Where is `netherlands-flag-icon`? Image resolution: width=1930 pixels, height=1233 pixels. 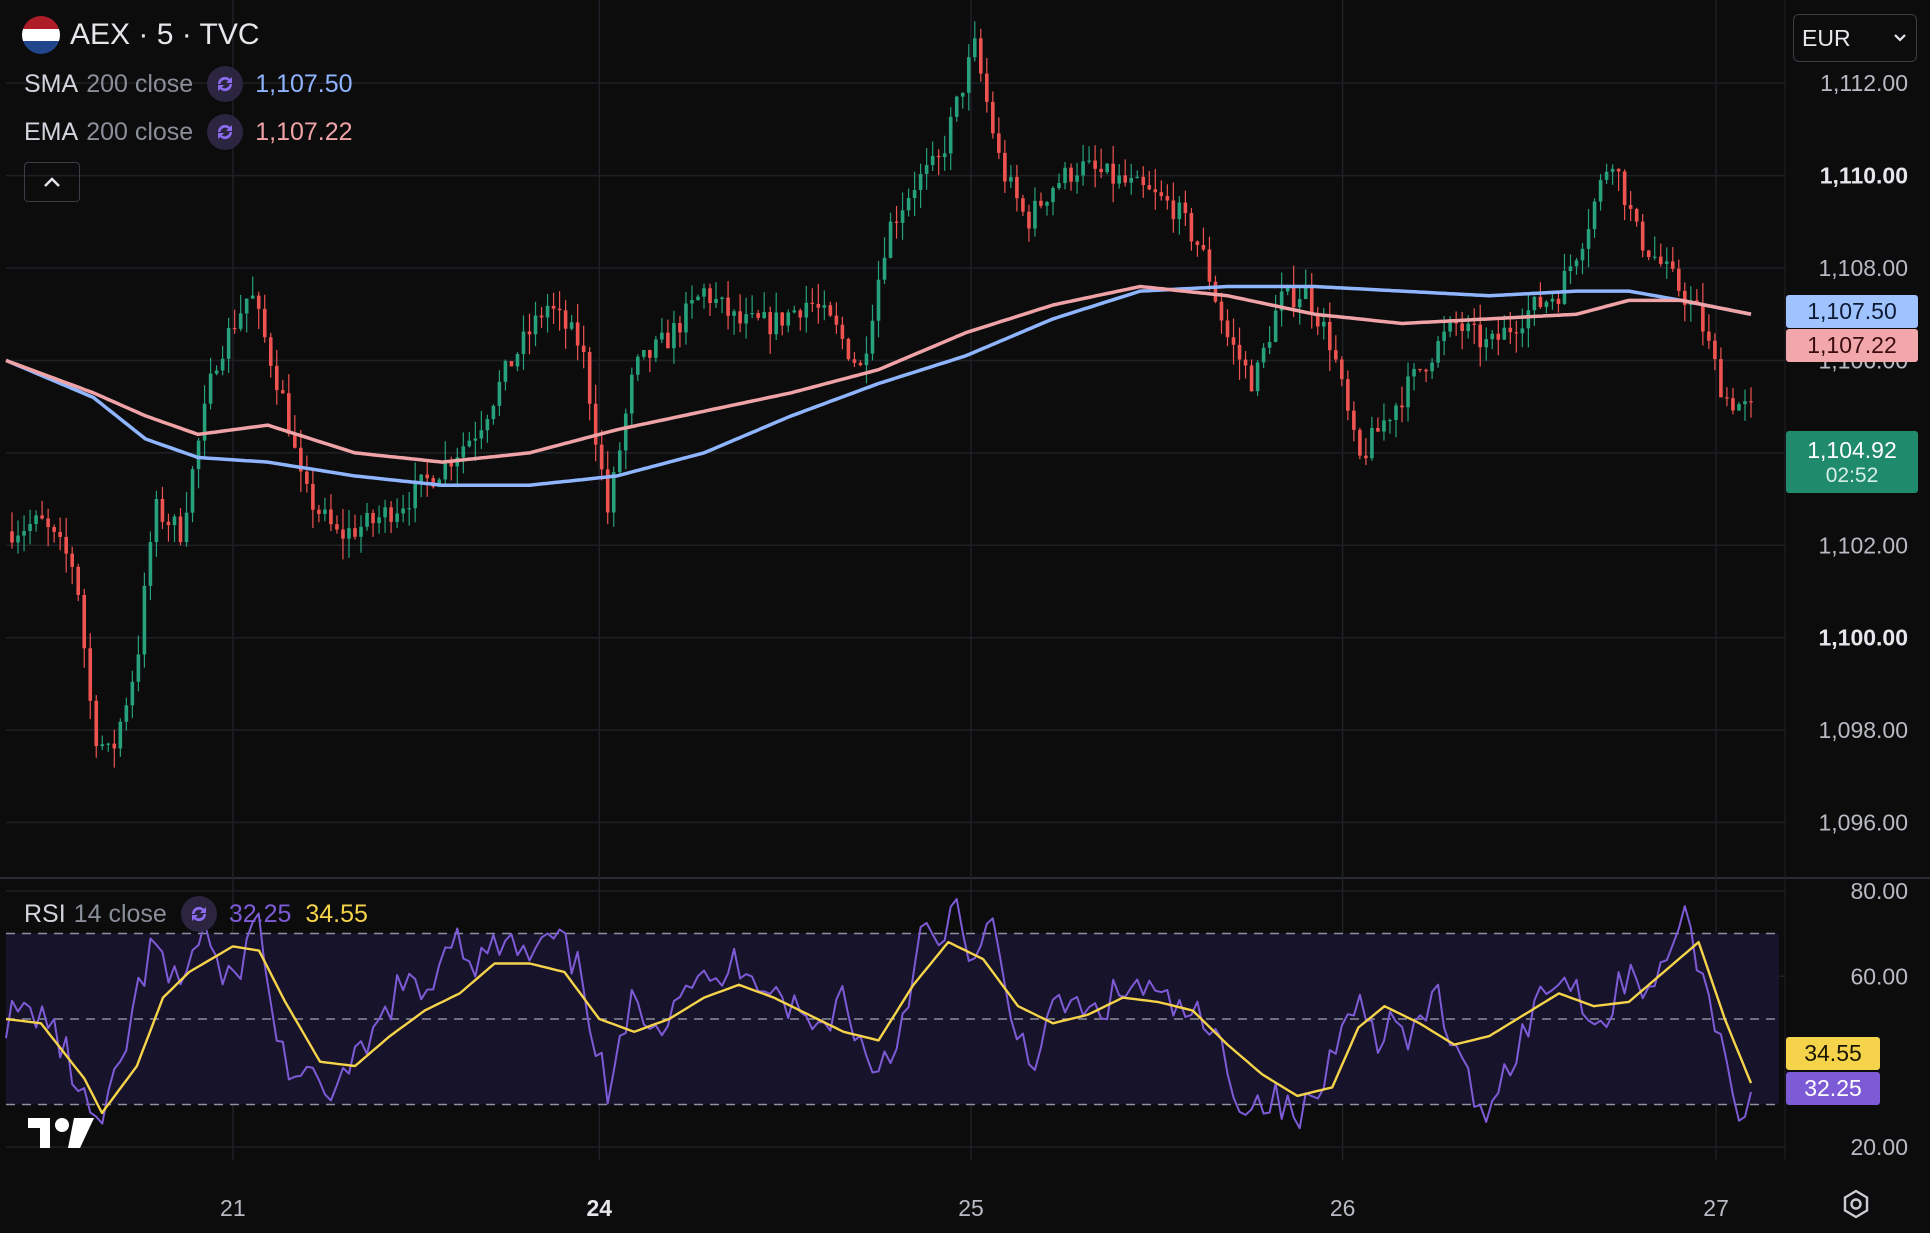 netherlands-flag-icon is located at coordinates (41, 35).